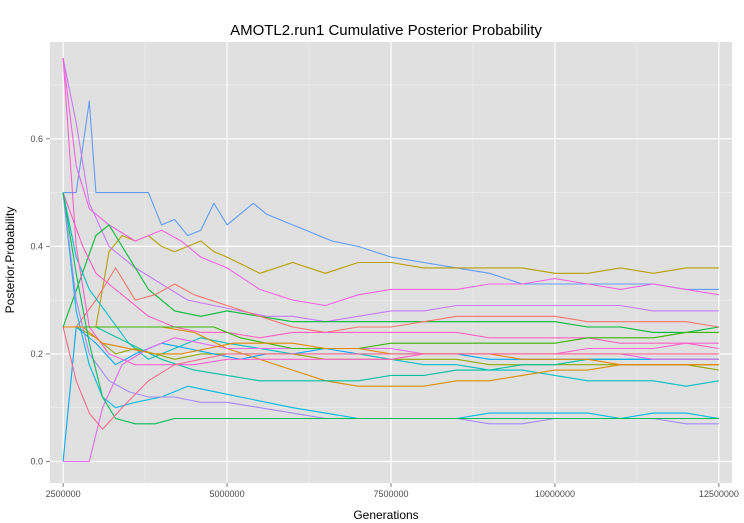 The image size is (744, 523). Describe the element at coordinates (555, 494) in the screenshot. I see `x-tick-label: 10000000` at that location.